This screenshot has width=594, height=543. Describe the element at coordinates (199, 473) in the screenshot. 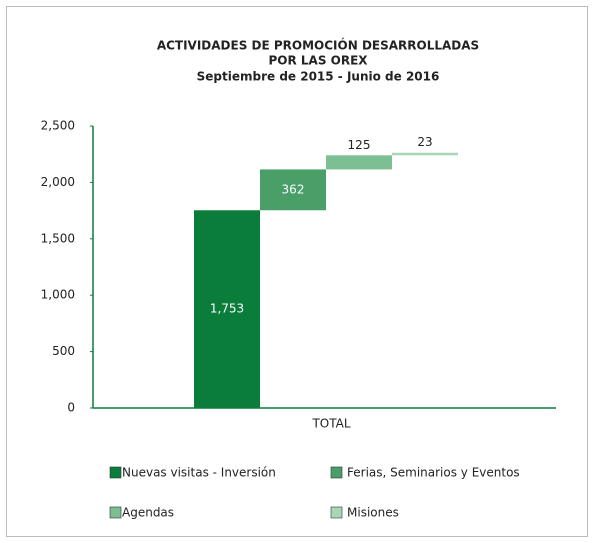

I see `legend-label: Nuevas visitas - Inversión` at that location.